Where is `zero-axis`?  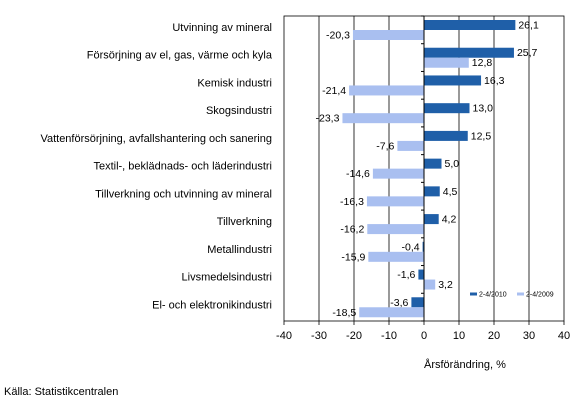
zero-axis is located at coordinates (423, 168).